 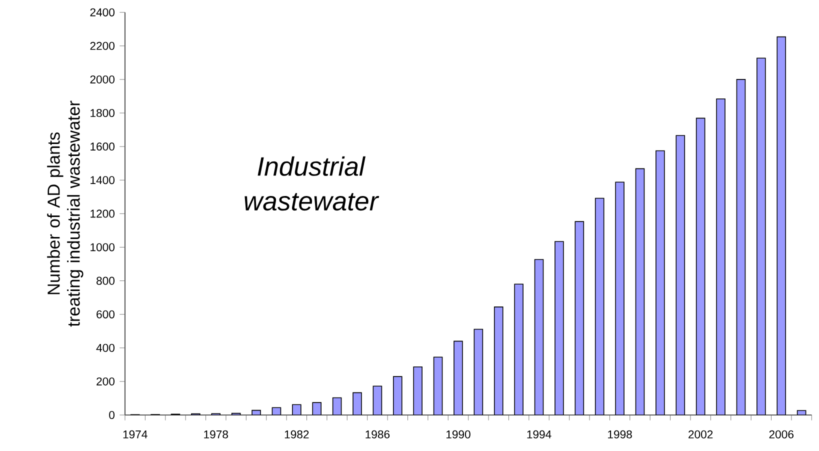 I want to click on y-tick-label: 1800, so click(x=102, y=113).